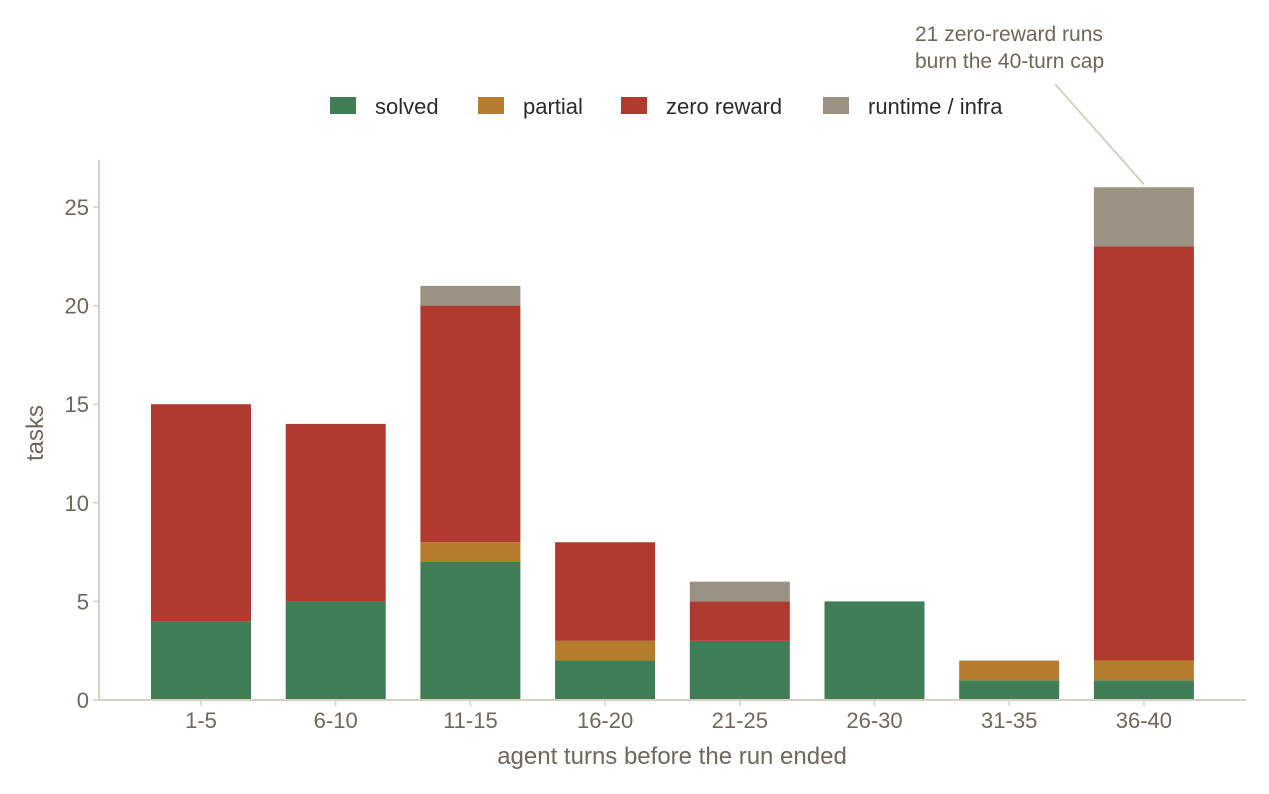 This screenshot has width=1269, height=794. I want to click on x-ticks: 1-5 6-10 11-15 16-20 21-25 26-30 31-35 36-40, so click(678, 716).